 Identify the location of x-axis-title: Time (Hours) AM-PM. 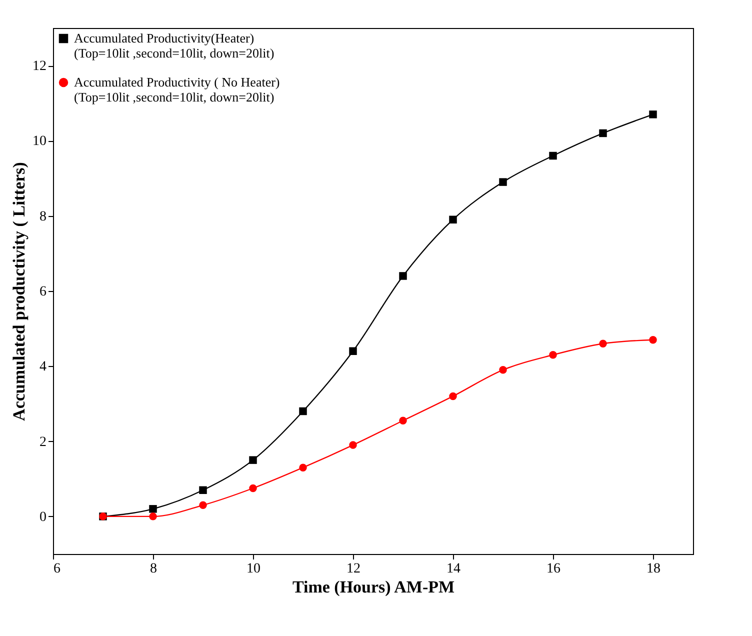
(373, 587).